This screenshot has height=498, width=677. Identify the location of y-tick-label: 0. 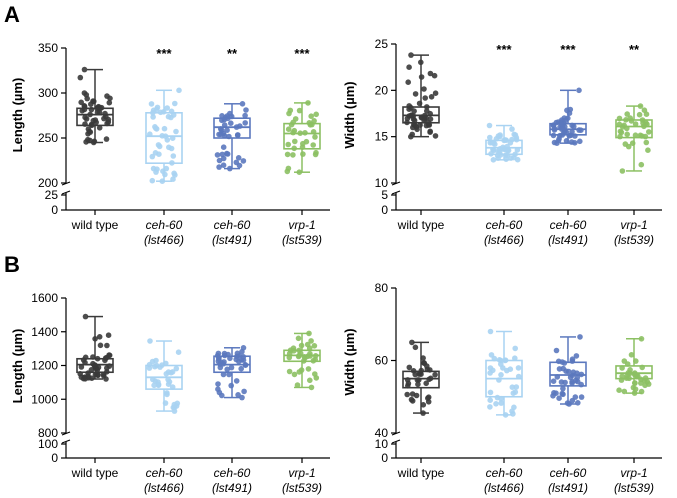
(54, 210).